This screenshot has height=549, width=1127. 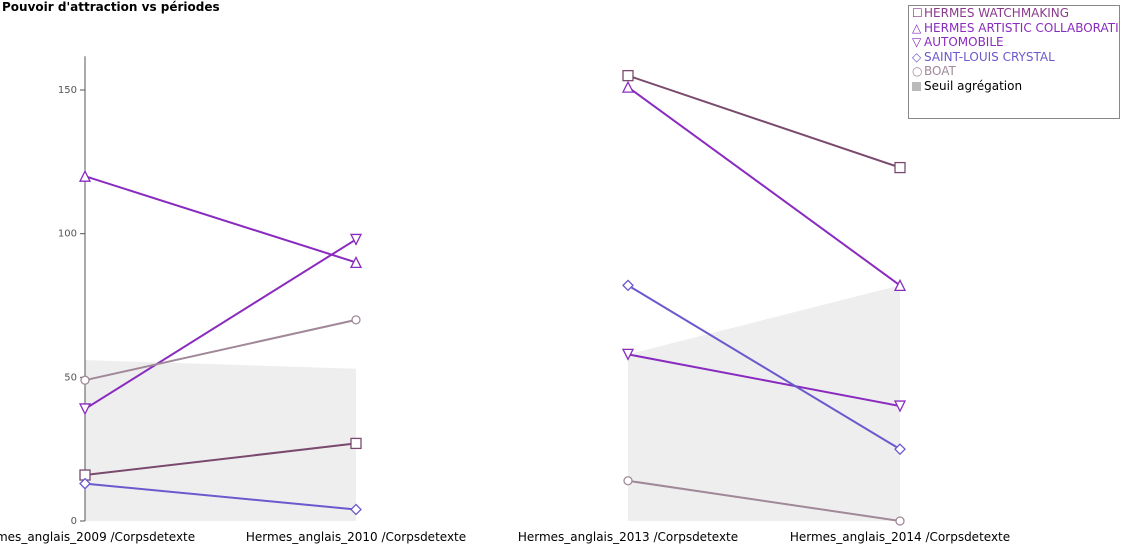 I want to click on triangle-up-icon: △, so click(x=917, y=27).